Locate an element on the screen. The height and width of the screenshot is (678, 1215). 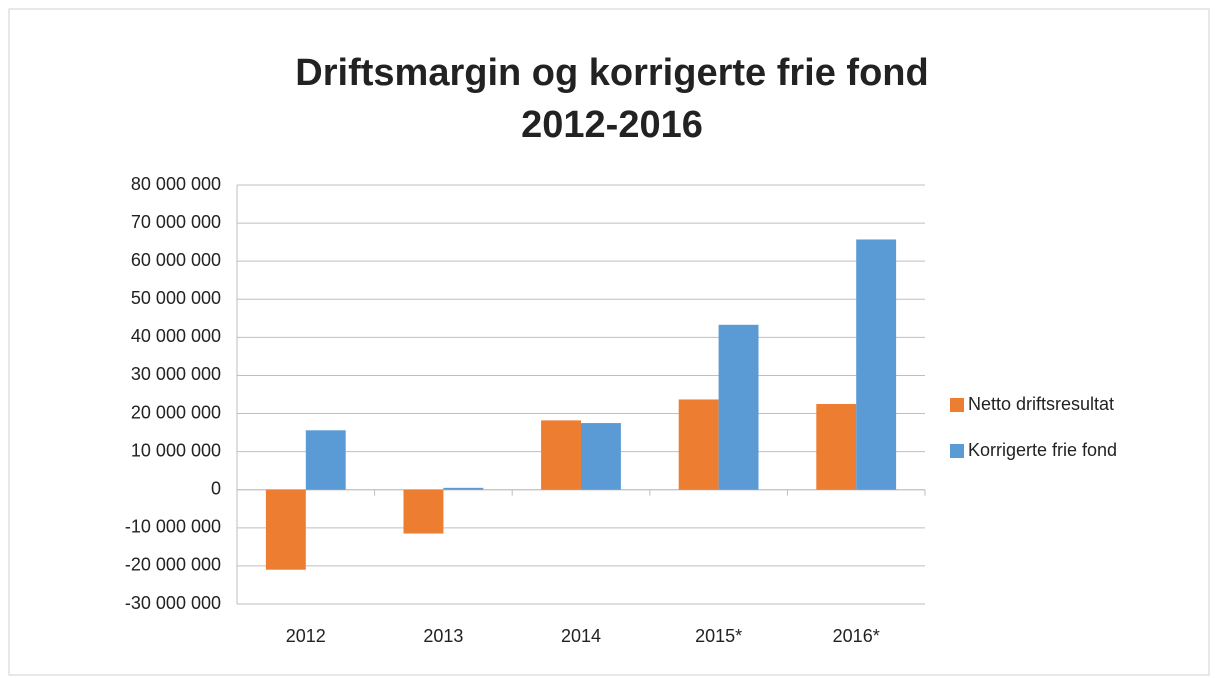
y-tick-label: -20 000 000 is located at coordinates (173, 565).